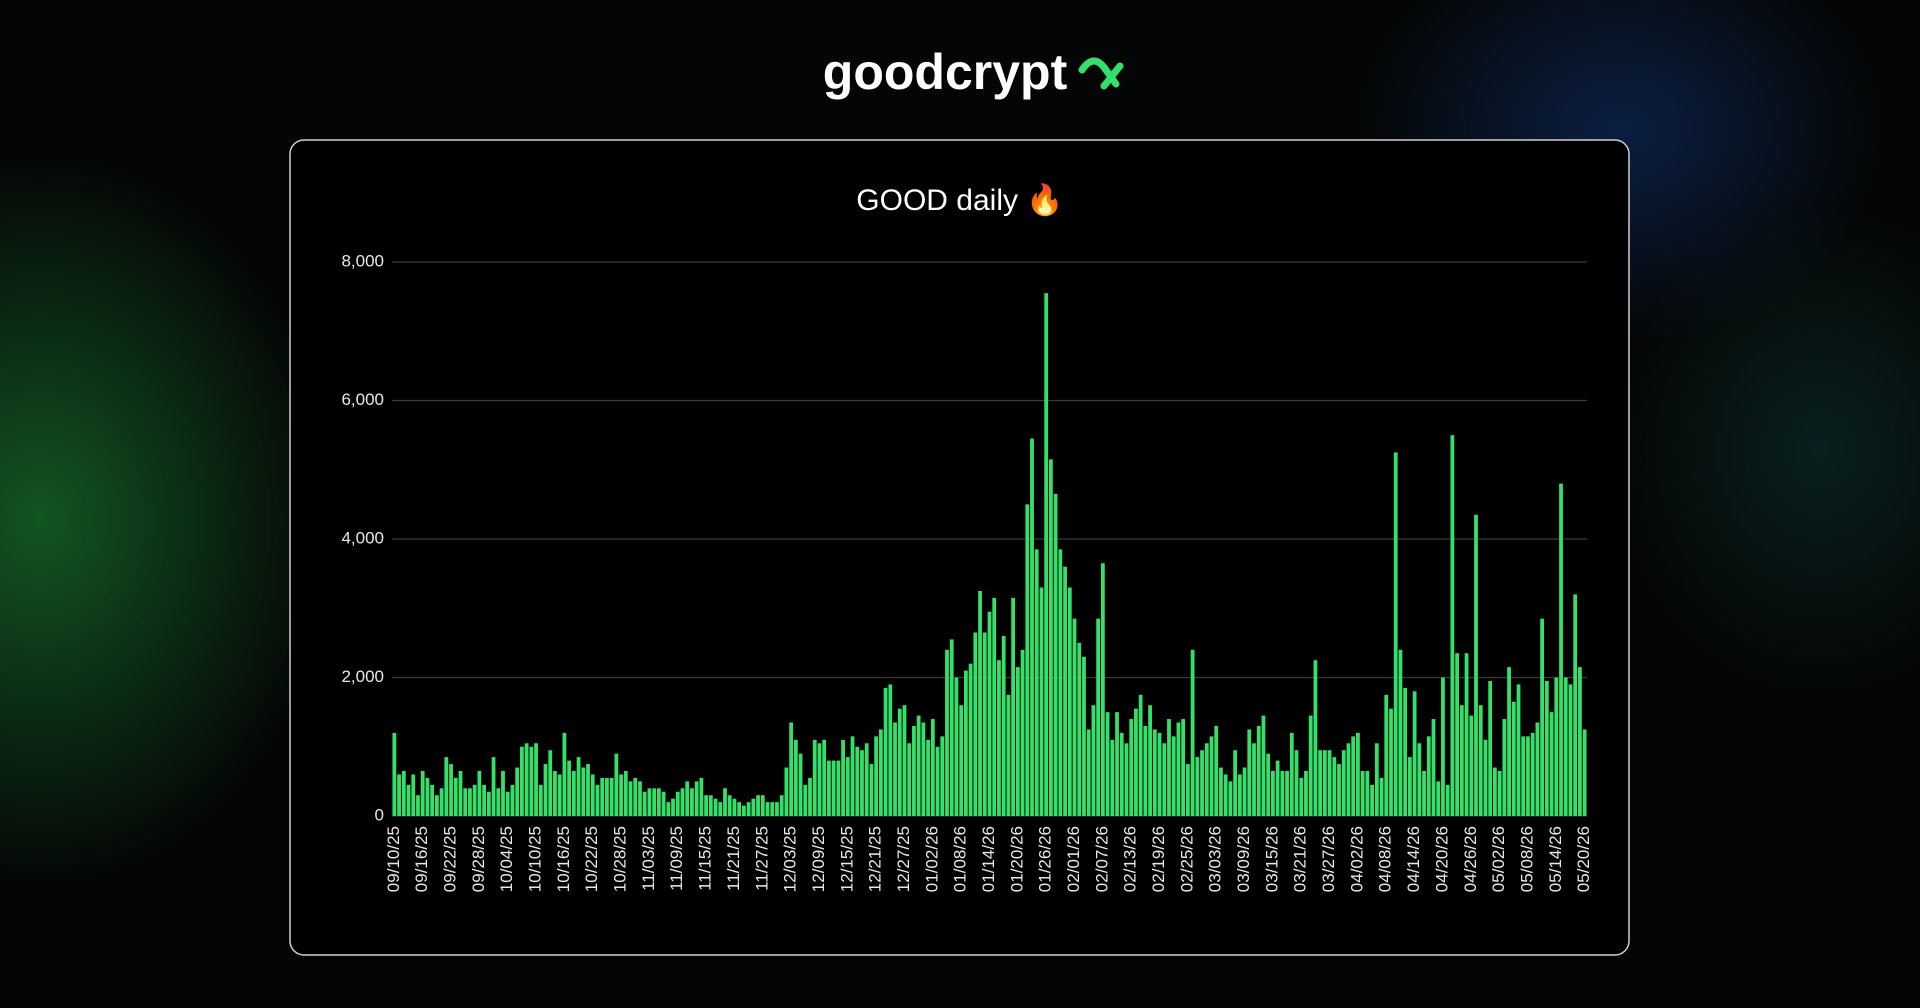 Image resolution: width=1920 pixels, height=1008 pixels. Describe the element at coordinates (1356, 859) in the screenshot. I see `x-tick-label: 04/02/26` at that location.